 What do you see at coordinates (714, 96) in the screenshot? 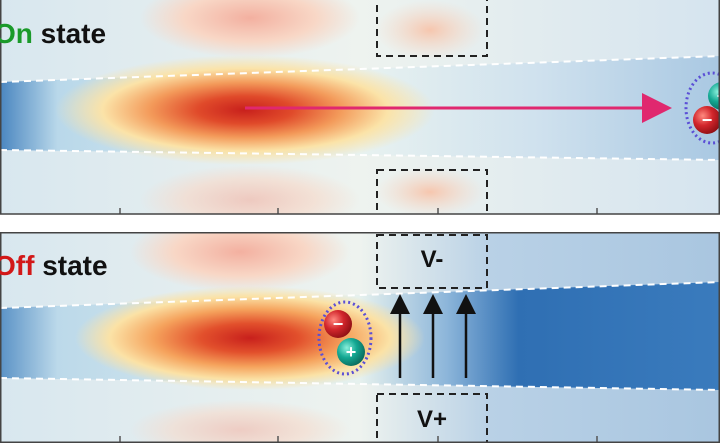
I see `top-positive-charge` at bounding box center [714, 96].